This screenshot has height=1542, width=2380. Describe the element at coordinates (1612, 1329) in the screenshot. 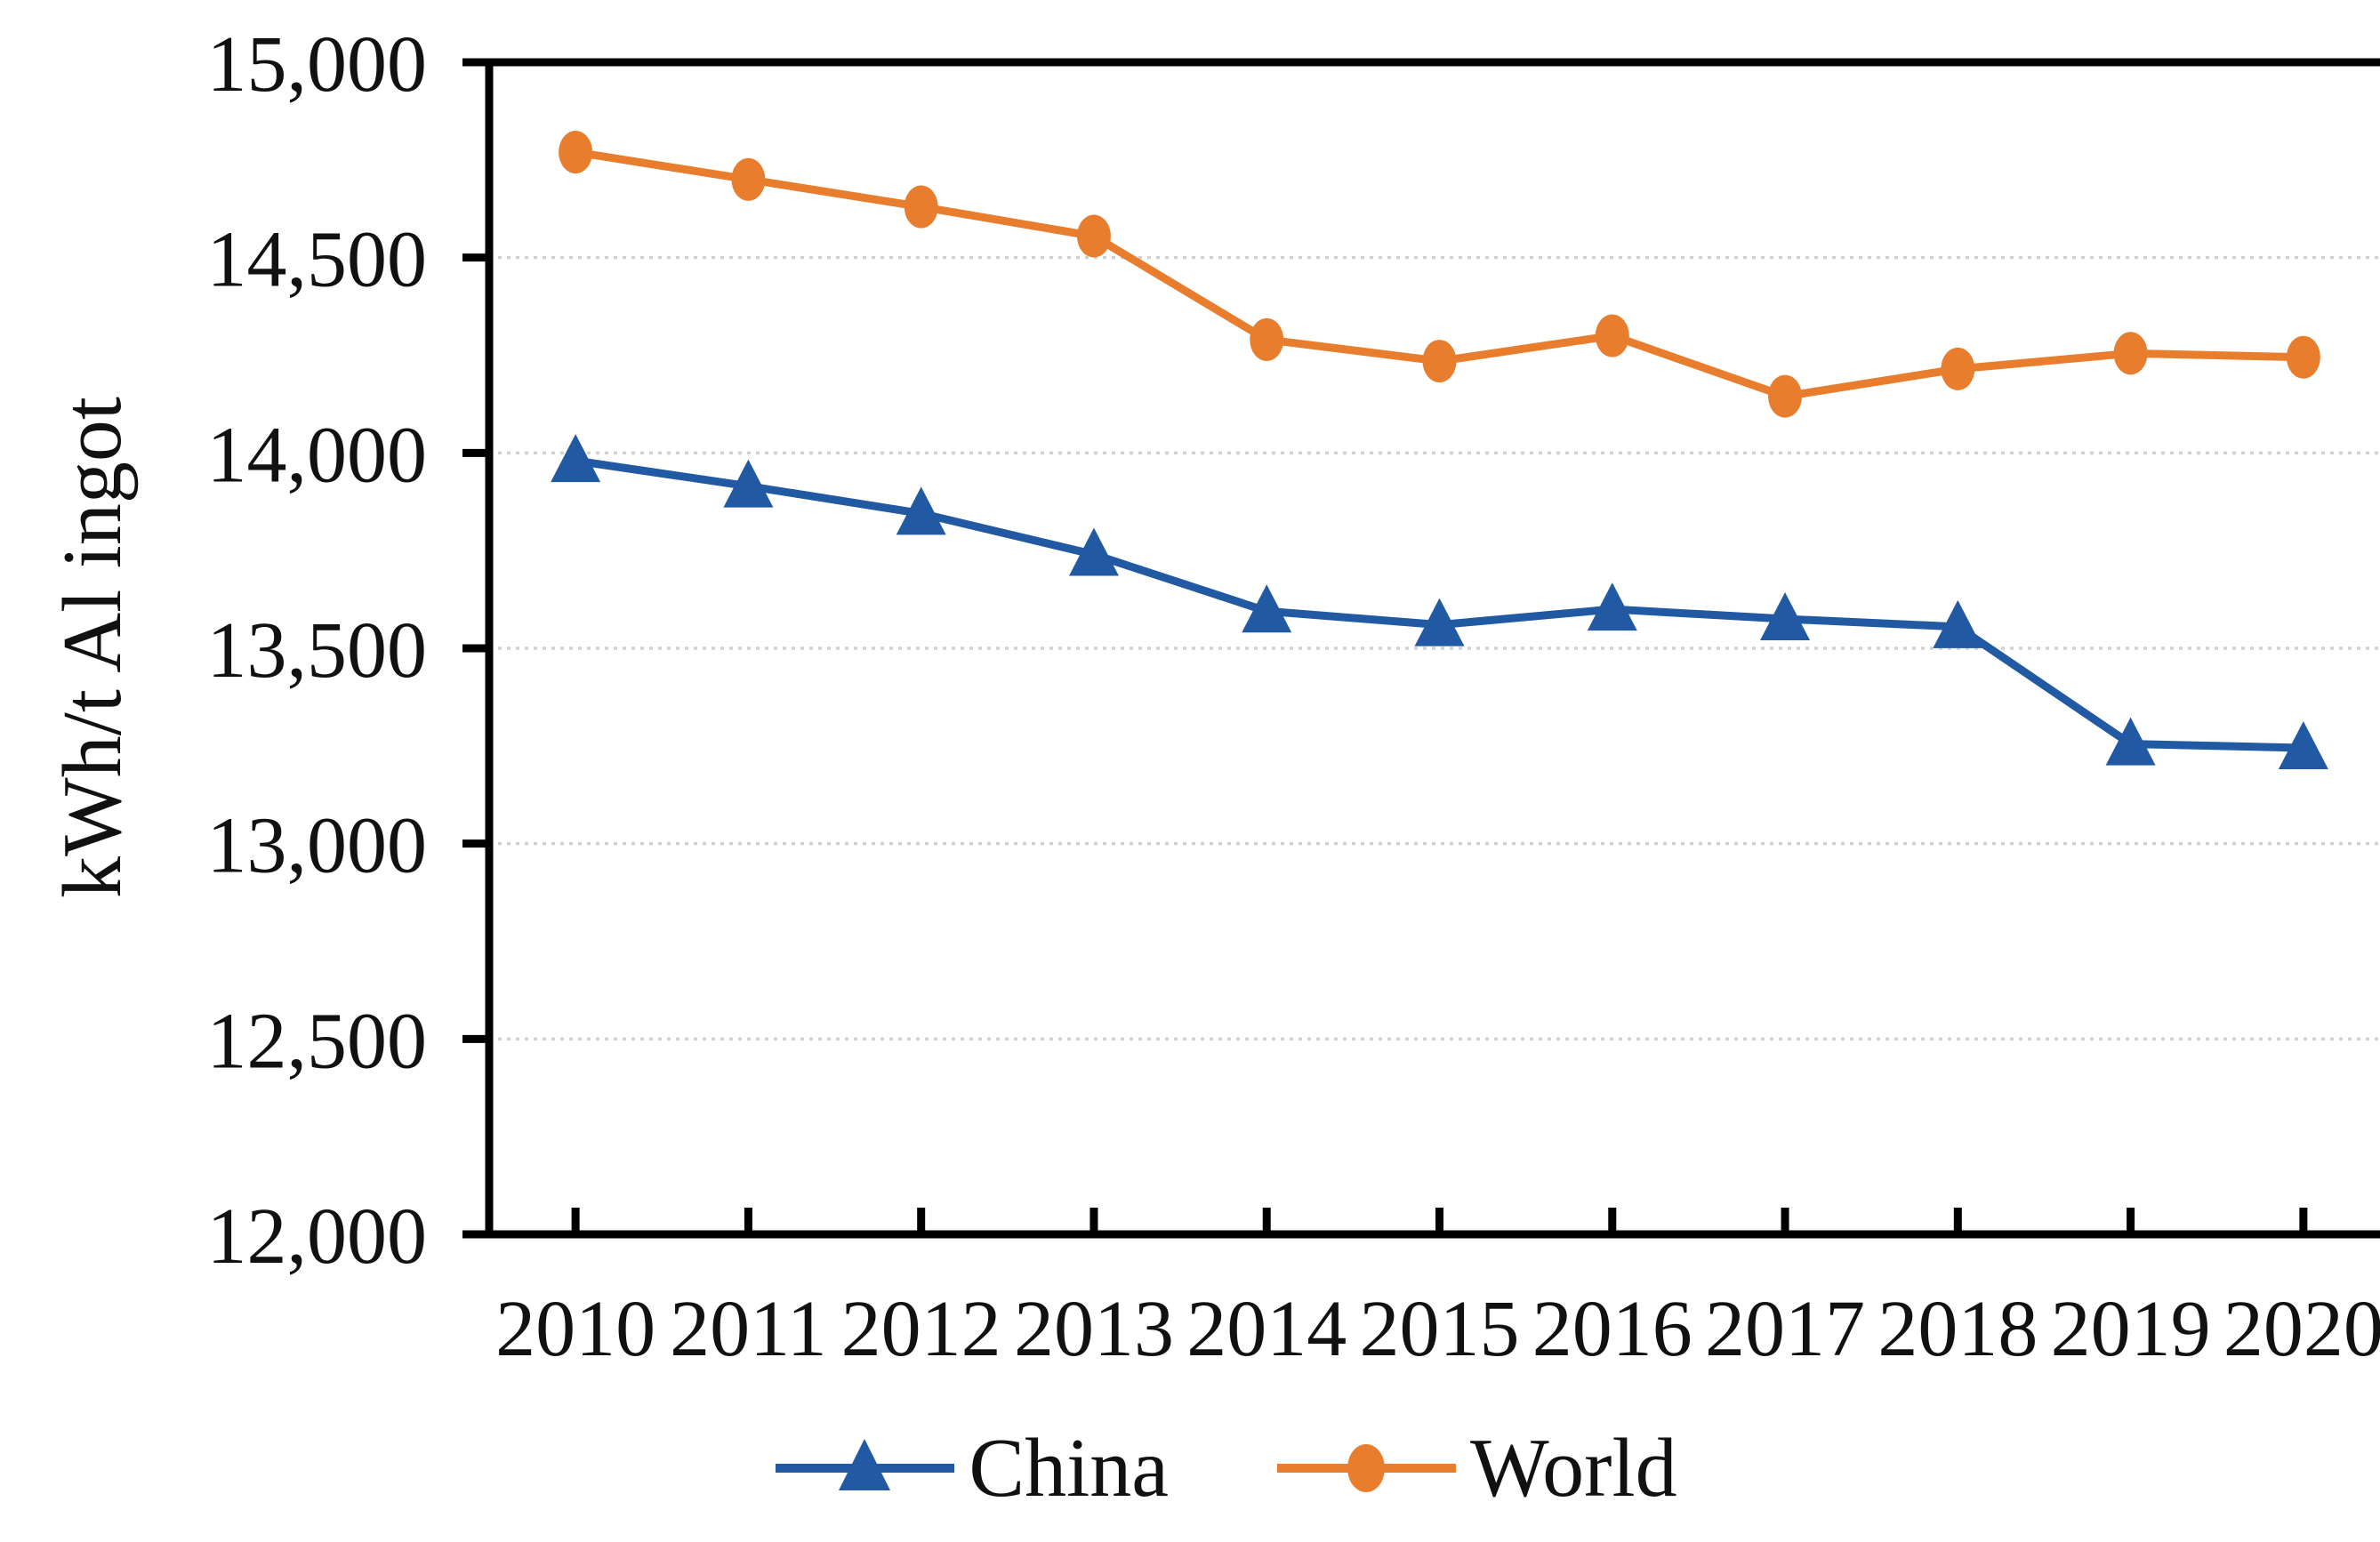

I see `x-tick-label: 2016` at that location.